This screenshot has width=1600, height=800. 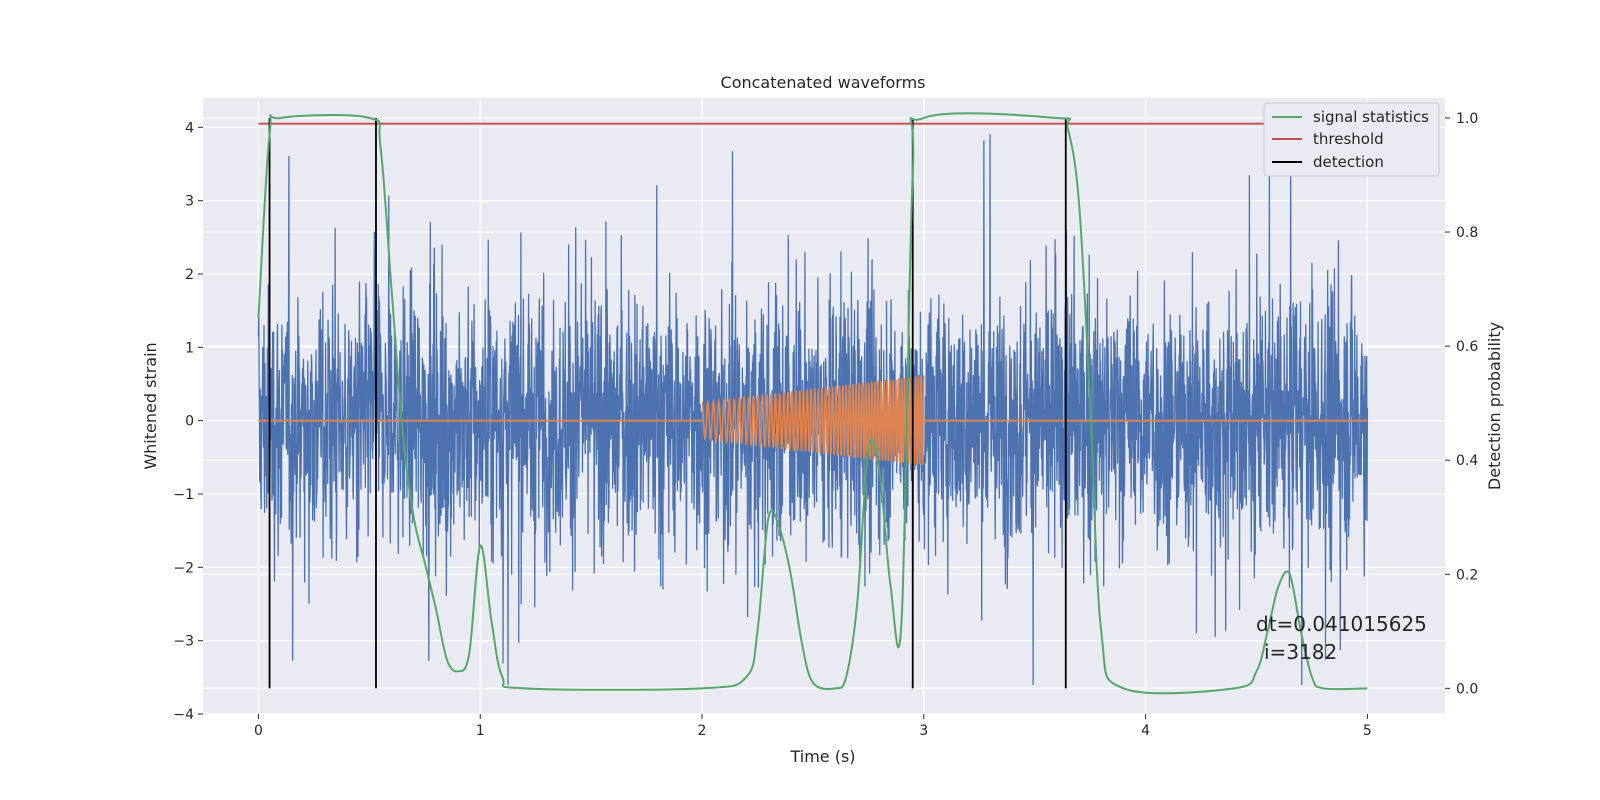 What do you see at coordinates (702, 731) in the screenshot?
I see `x-tick-label: 2` at bounding box center [702, 731].